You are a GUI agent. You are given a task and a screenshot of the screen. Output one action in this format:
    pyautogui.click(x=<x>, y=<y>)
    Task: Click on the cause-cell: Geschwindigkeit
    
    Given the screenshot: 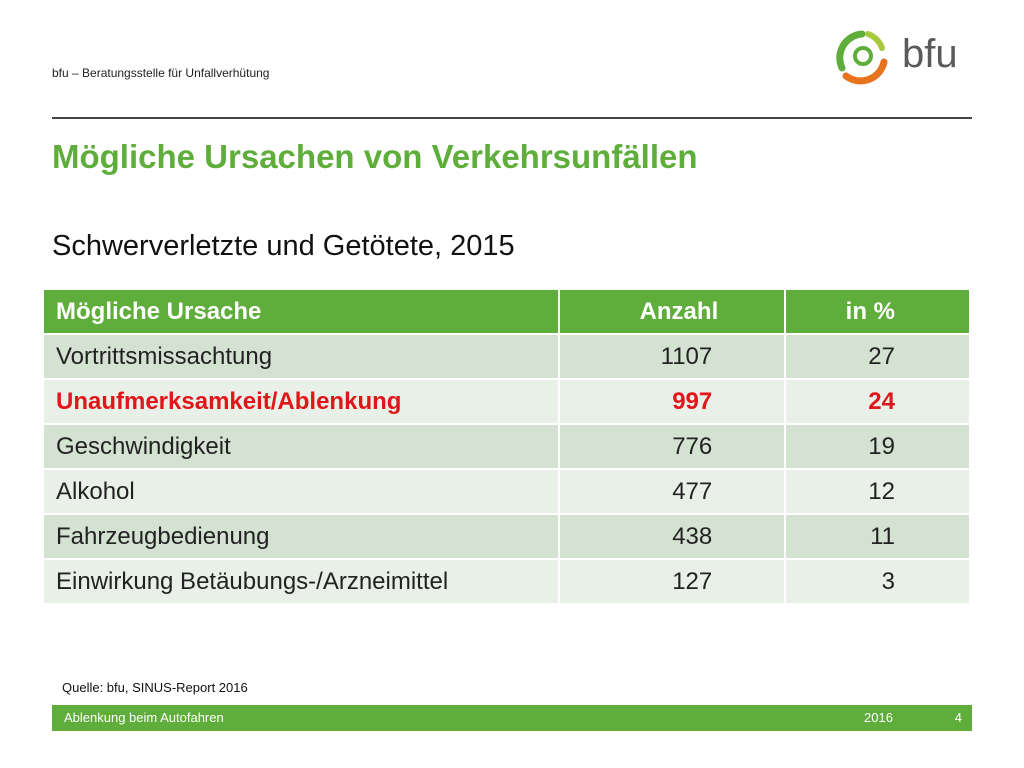 What is the action you would take?
    pyautogui.click(x=302, y=447)
    